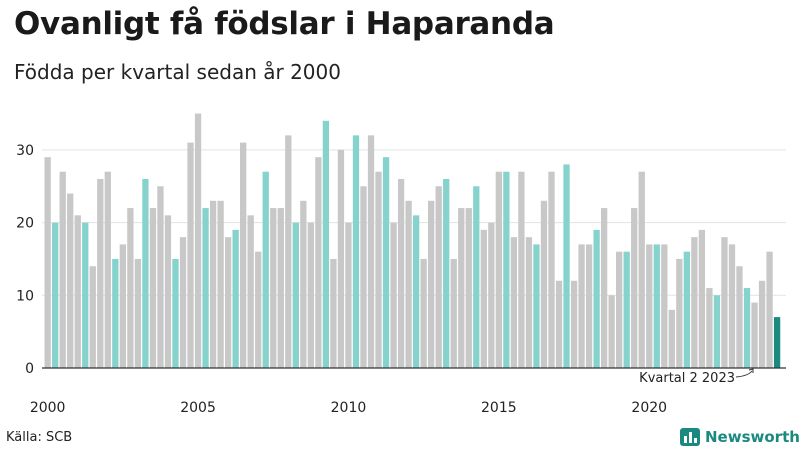 Image resolution: width=800 pixels, height=450 pixels. Describe the element at coordinates (25, 224) in the screenshot. I see `y-tick-label: 20` at that location.